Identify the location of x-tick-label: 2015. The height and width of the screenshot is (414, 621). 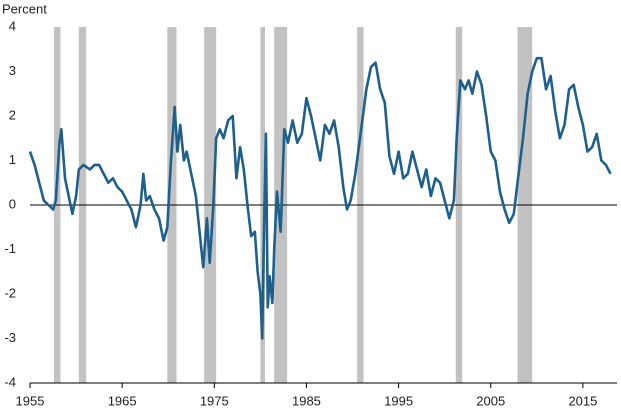
(582, 400).